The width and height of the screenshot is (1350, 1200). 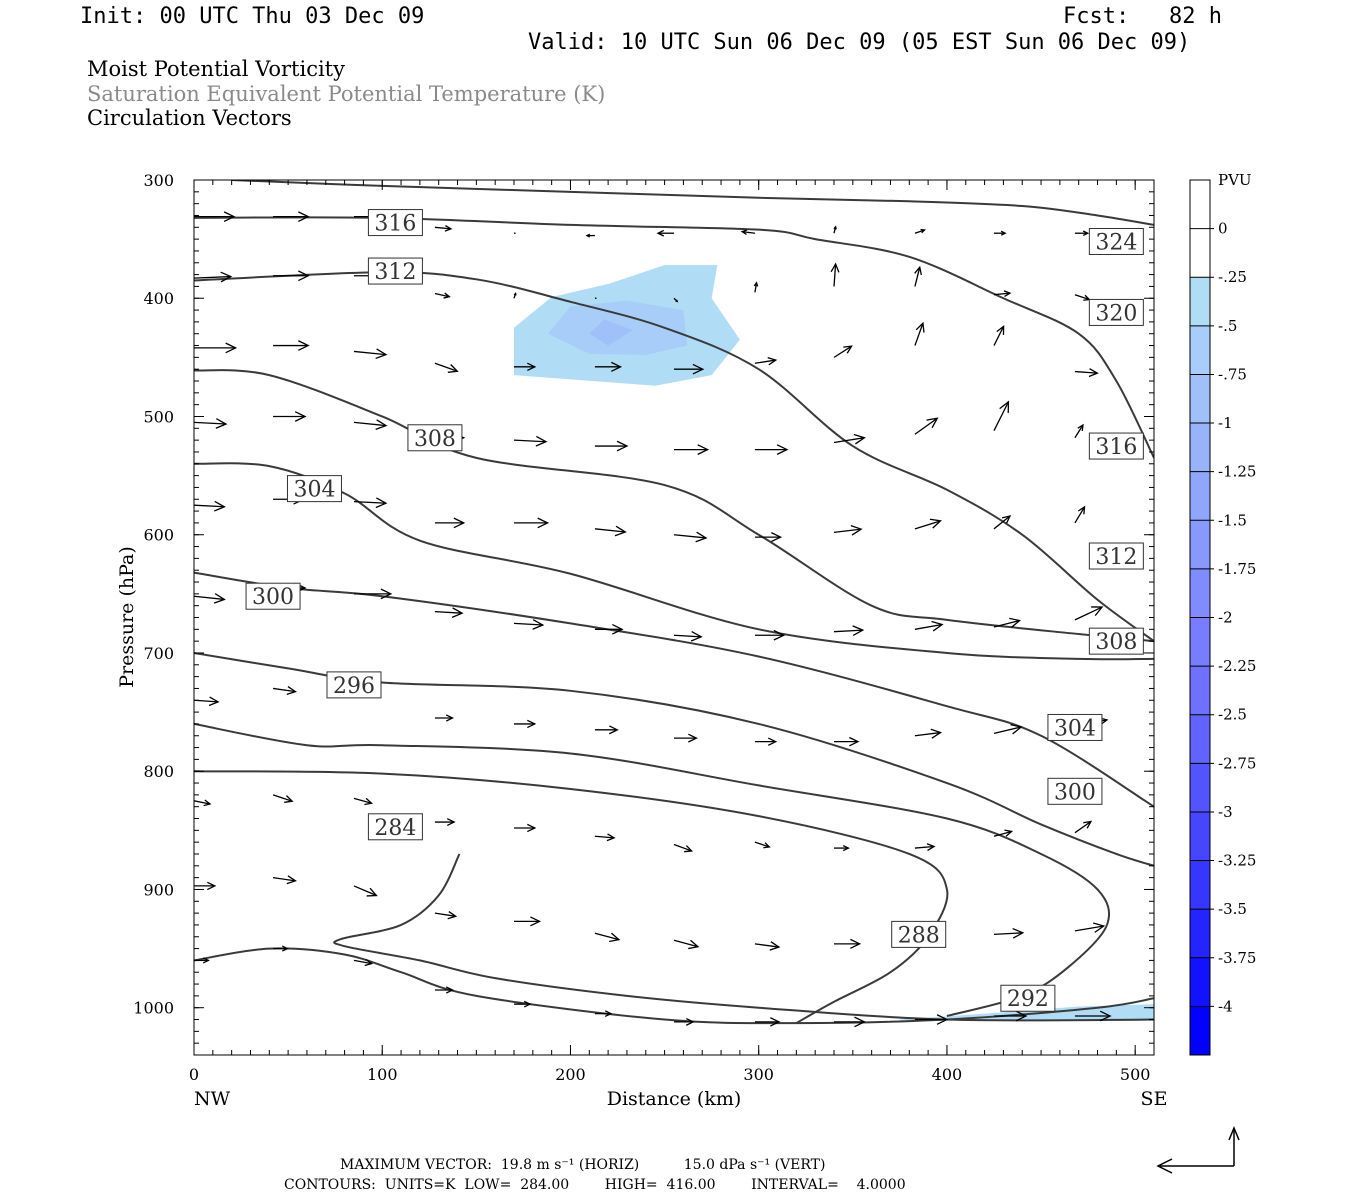 I want to click on contour-label-292-8: 292, so click(x=1028, y=998).